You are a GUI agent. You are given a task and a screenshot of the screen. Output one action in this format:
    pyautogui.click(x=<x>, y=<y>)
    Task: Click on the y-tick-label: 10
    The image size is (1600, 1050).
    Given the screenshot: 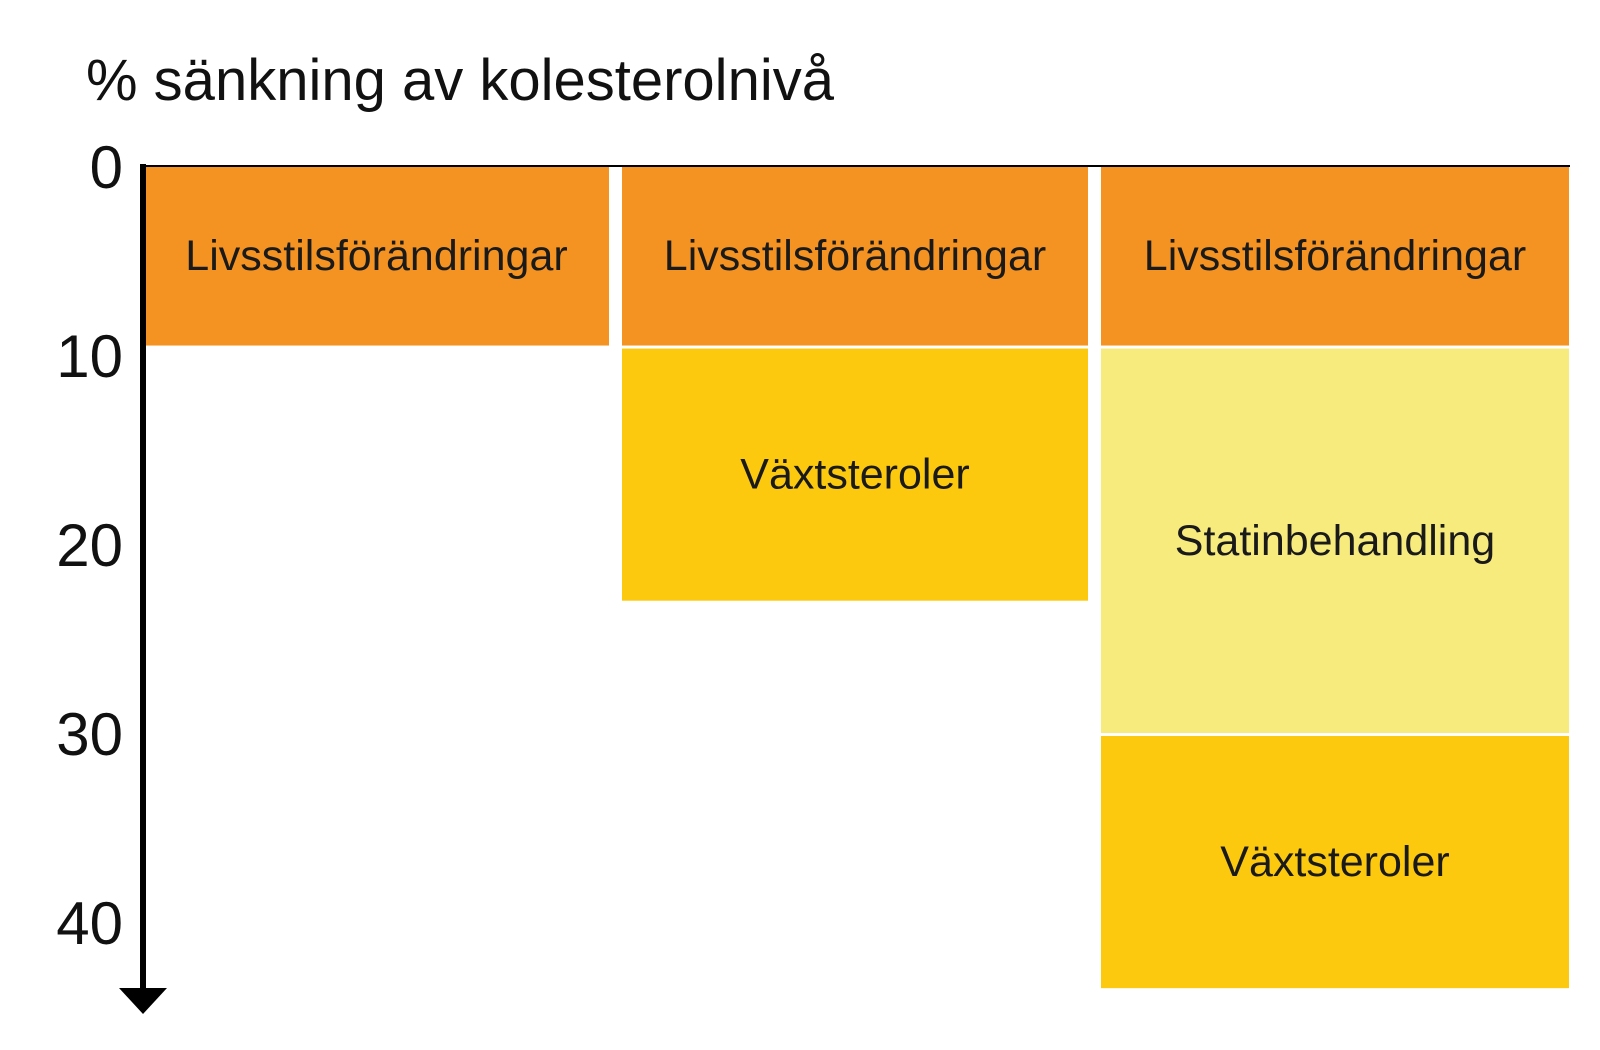 What is the action you would take?
    pyautogui.click(x=89, y=356)
    